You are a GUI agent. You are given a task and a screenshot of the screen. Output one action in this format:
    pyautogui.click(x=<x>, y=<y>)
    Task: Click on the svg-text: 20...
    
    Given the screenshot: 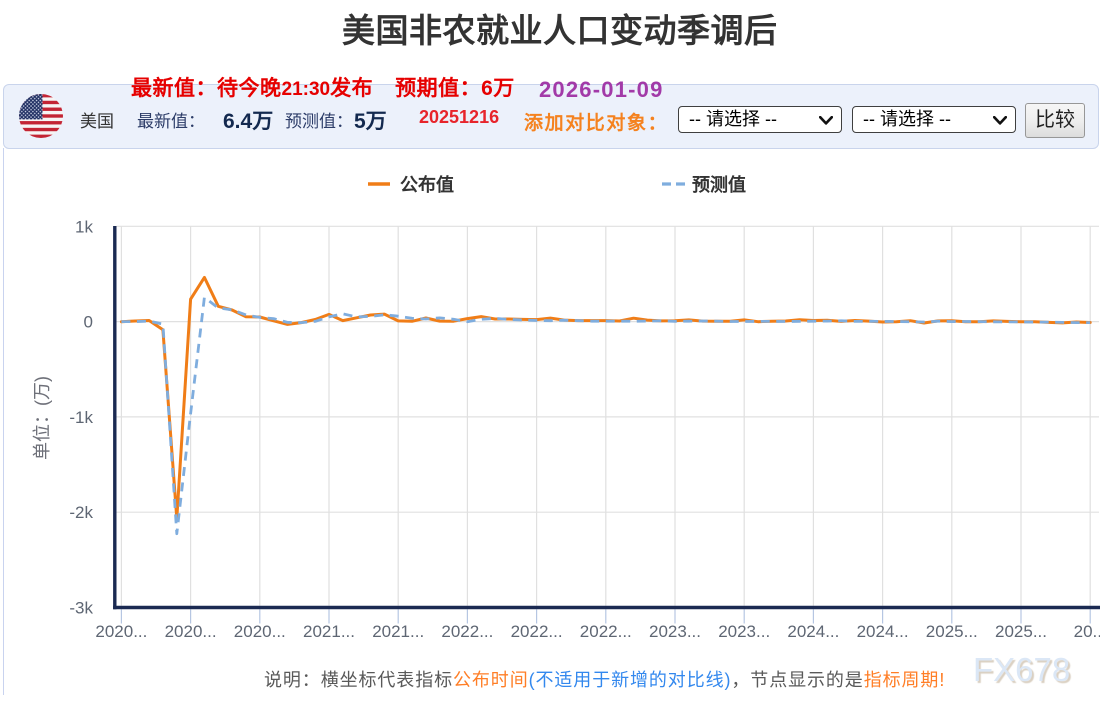 What is the action you would take?
    pyautogui.click(x=1087, y=631)
    